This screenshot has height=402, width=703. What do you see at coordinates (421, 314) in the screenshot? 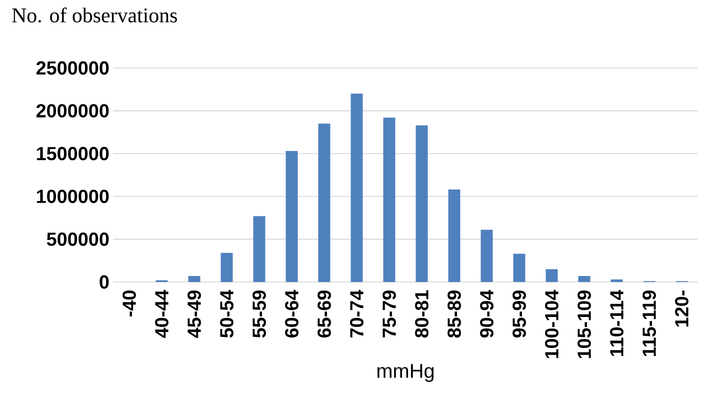
I see `x-tick-label: 80-81` at bounding box center [421, 314].